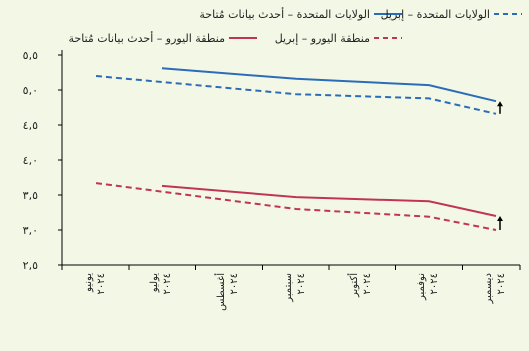 The image size is (529, 351). What do you see at coordinates (421, 287) in the screenshot?
I see `x-tick-label: نوفمبر` at bounding box center [421, 287].